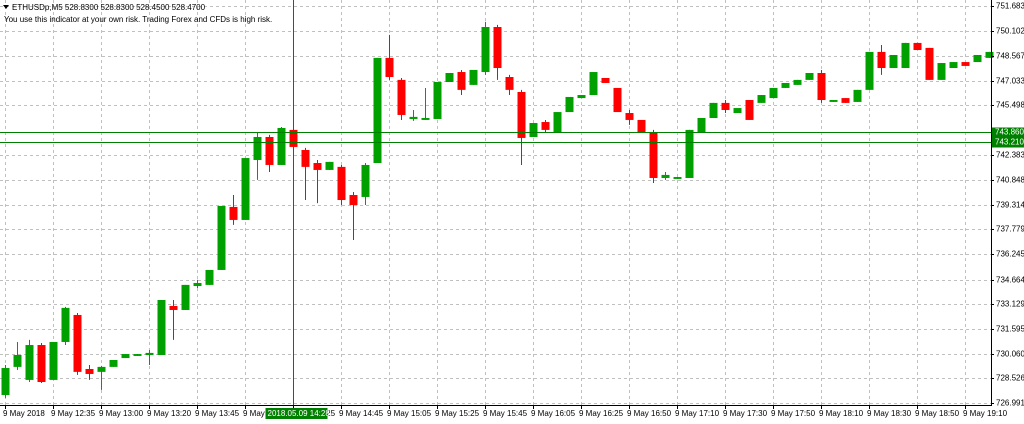 The width and height of the screenshot is (1024, 424). I want to click on y-tick-label: 742.3830, so click(1010, 155).